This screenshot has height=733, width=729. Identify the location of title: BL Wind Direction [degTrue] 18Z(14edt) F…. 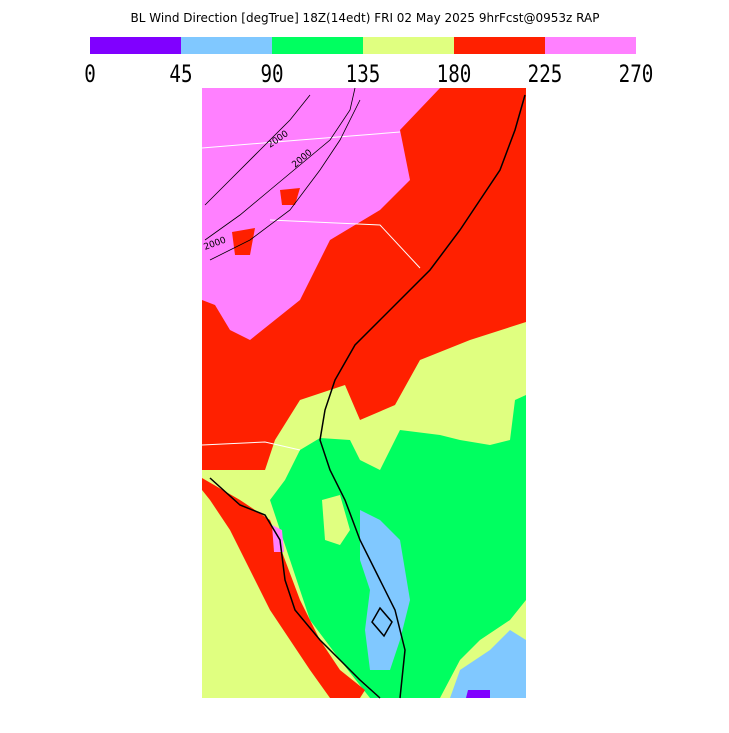
(365, 18).